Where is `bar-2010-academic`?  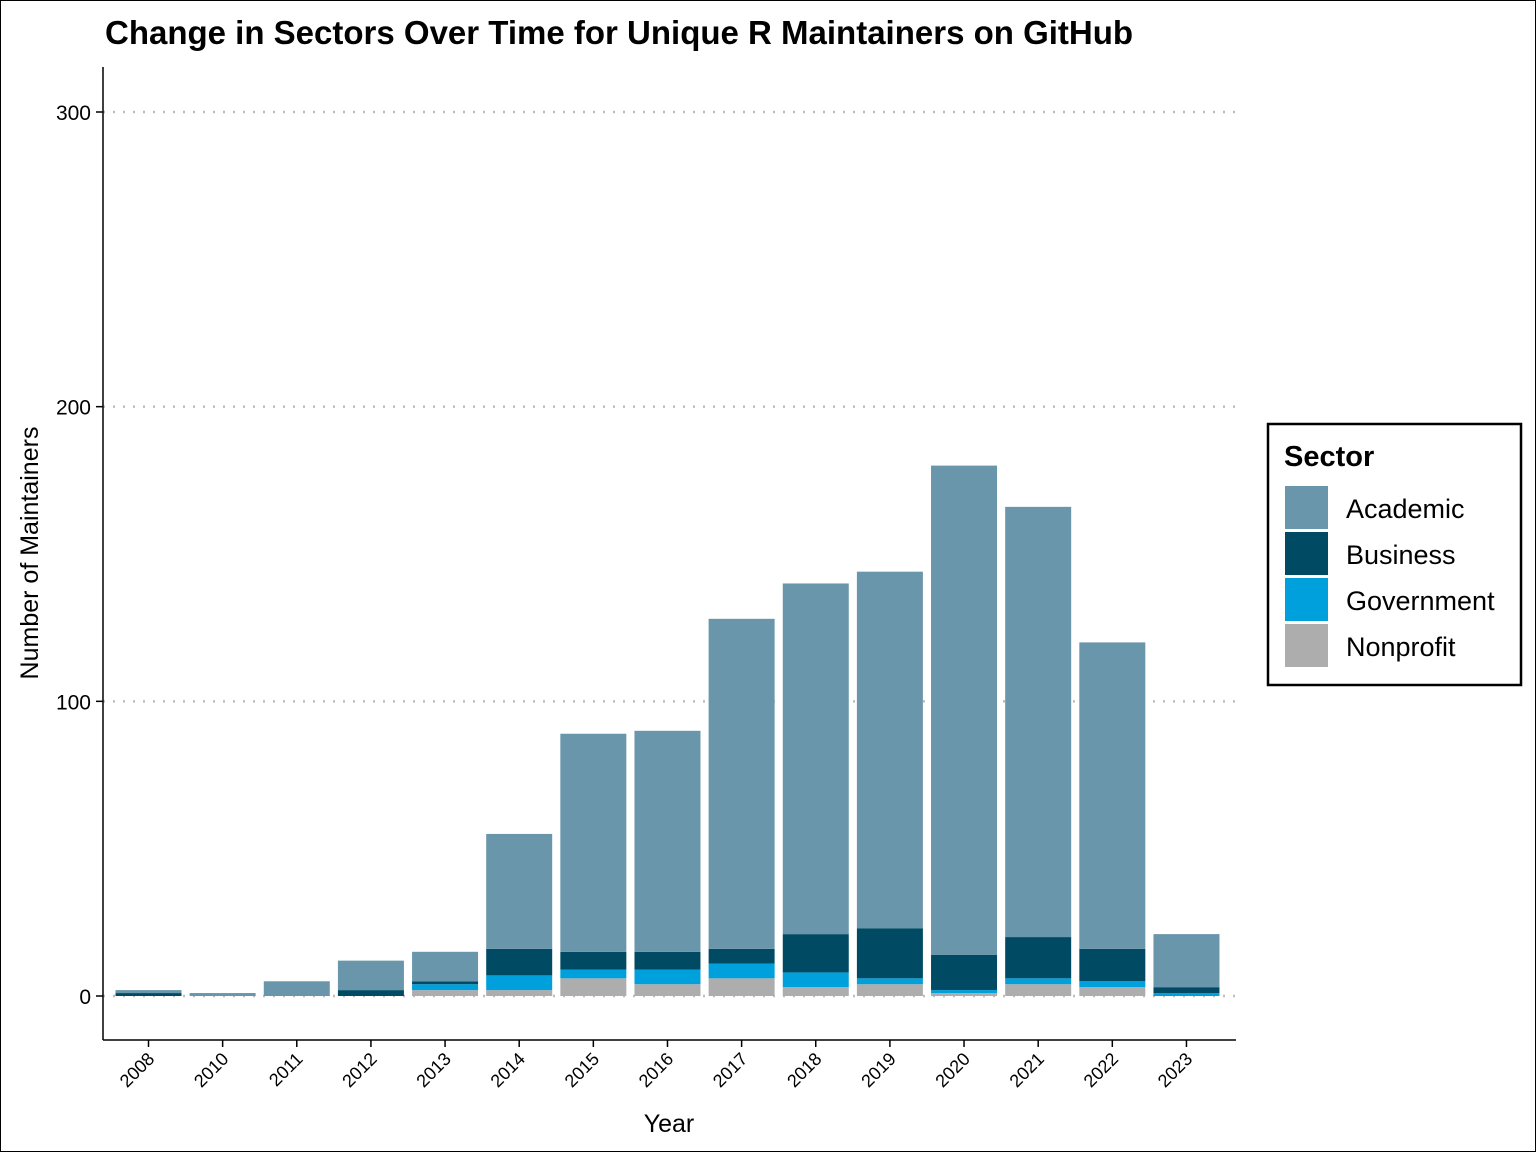 bar-2010-academic is located at coordinates (222, 994).